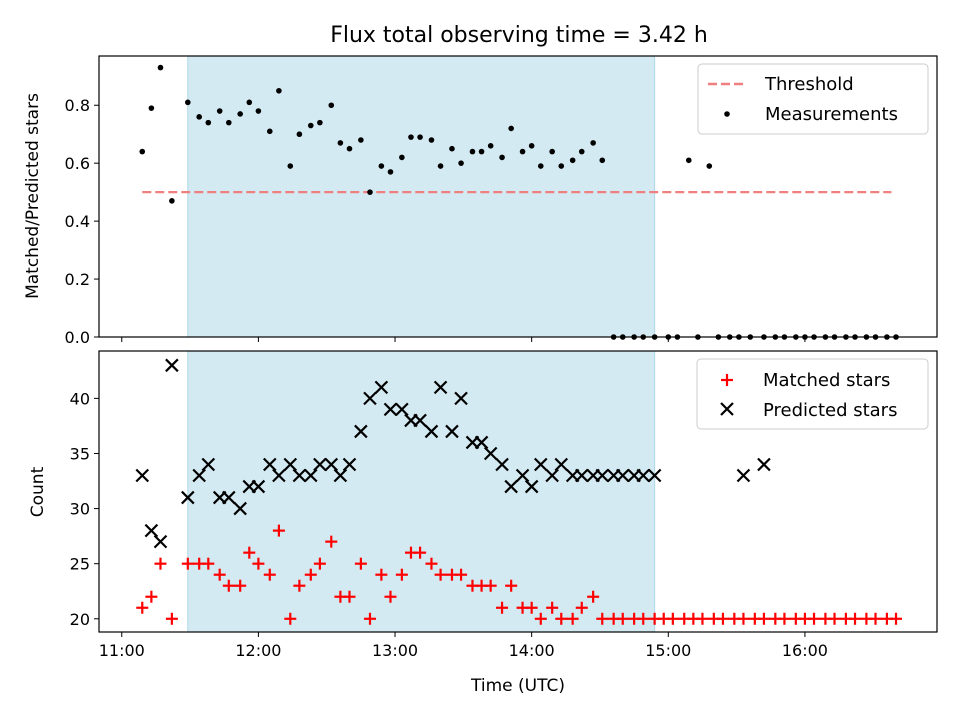 The width and height of the screenshot is (960, 720). What do you see at coordinates (80, 398) in the screenshot?
I see `bot-y-tick-label: 40` at bounding box center [80, 398].